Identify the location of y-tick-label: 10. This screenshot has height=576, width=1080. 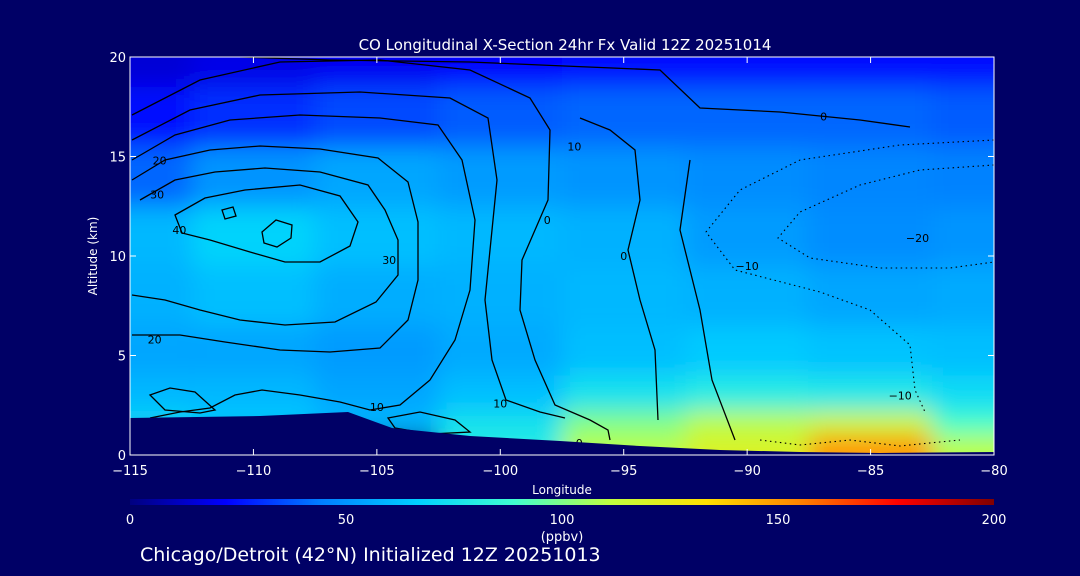
(117, 257).